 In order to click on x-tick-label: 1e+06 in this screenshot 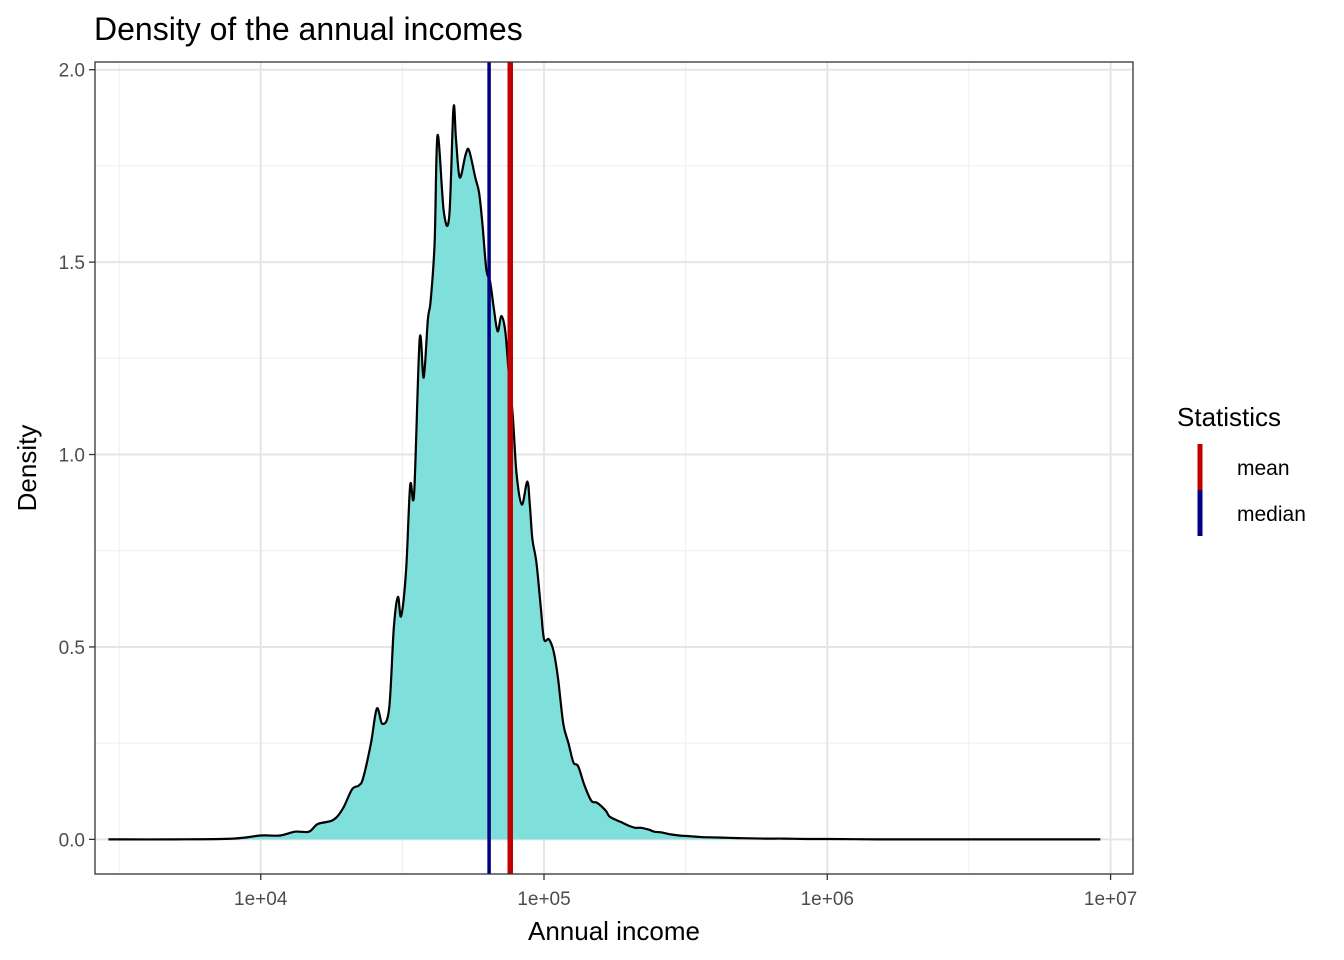, I will do `click(827, 899)`.